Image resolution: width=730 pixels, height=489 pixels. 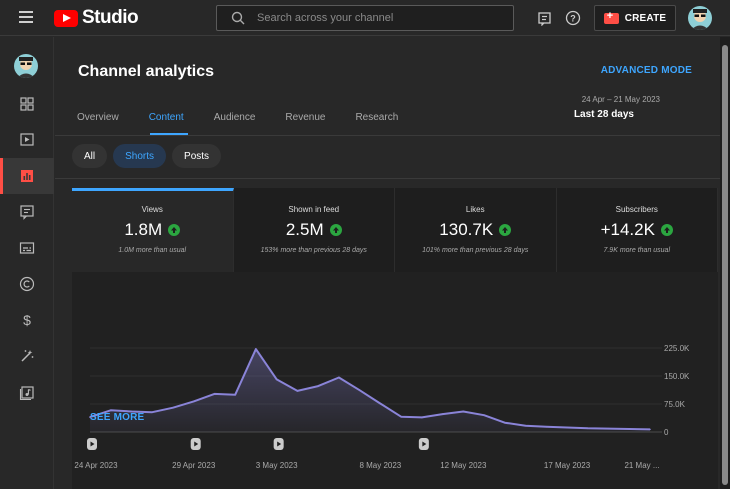 I want to click on sidebar-item-content, so click(x=27, y=140).